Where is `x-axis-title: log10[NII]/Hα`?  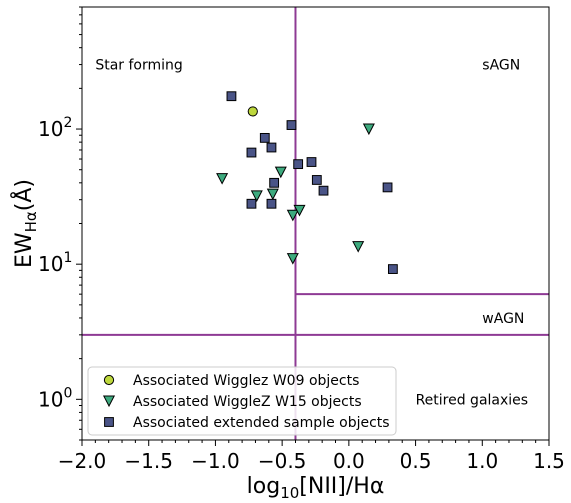 x-axis-title: log10[NII]/Hα is located at coordinates (316, 488).